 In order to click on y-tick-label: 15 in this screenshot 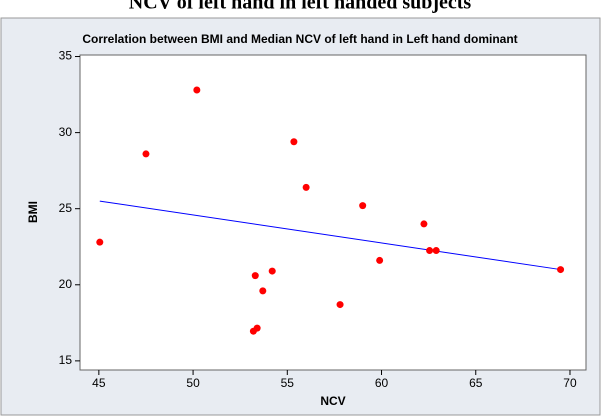, I will do `click(66, 360)`.